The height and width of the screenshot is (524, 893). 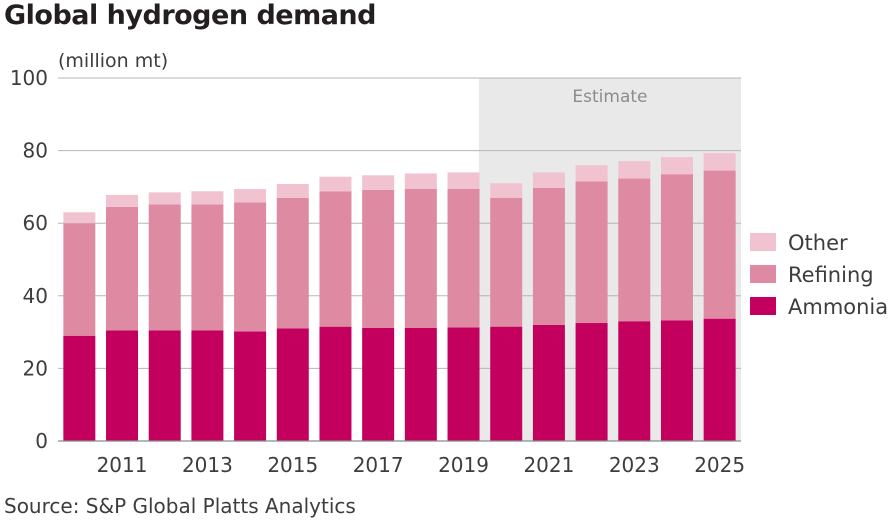 What do you see at coordinates (421, 465) in the screenshot?
I see `x-axis-ticks: 2011 2013 2015 2017 2019 2021 2023 2025` at bounding box center [421, 465].